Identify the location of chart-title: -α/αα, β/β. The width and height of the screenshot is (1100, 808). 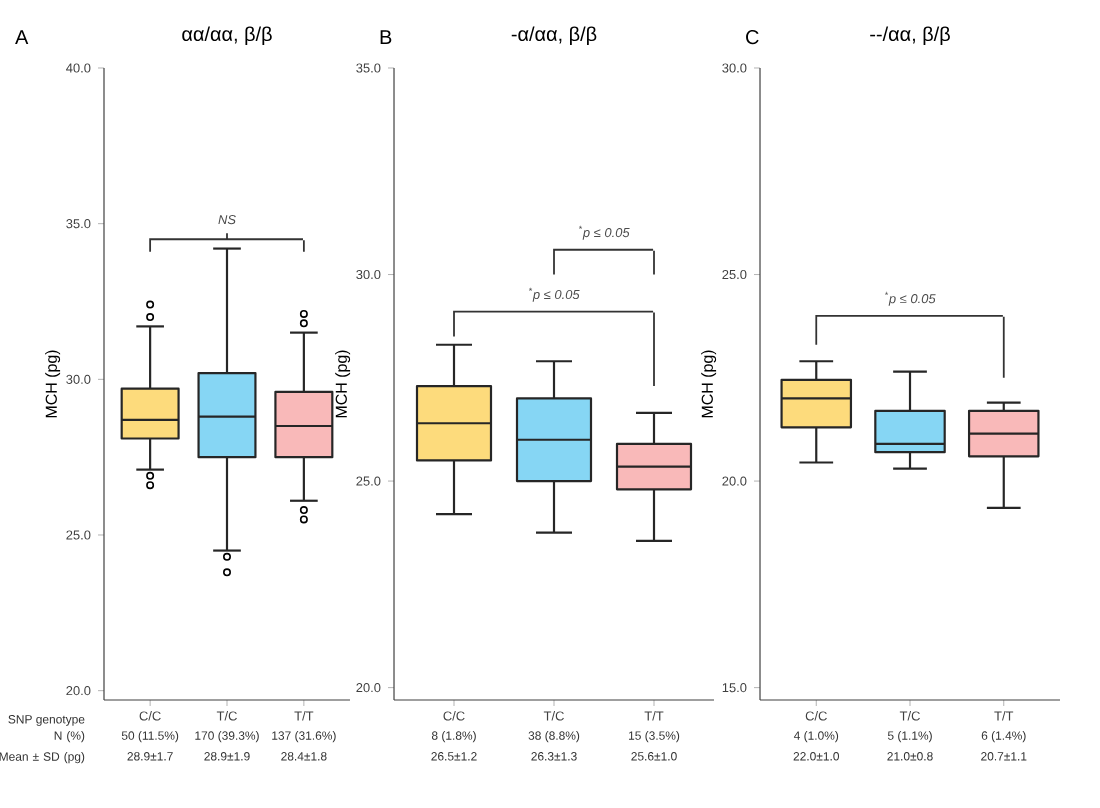
(554, 35).